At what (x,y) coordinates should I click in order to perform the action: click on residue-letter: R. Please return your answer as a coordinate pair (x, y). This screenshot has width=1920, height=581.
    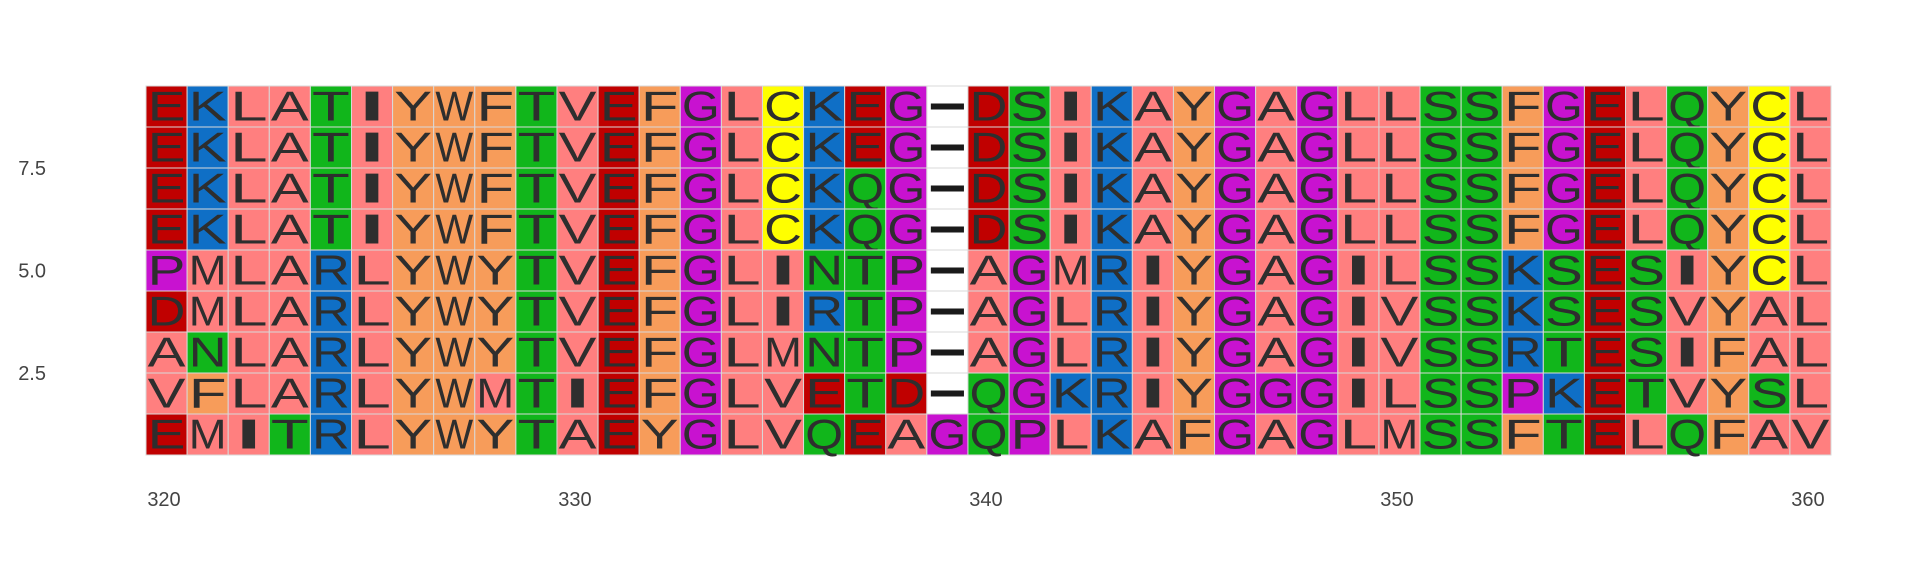
    Looking at the image, I should click on (331, 393).